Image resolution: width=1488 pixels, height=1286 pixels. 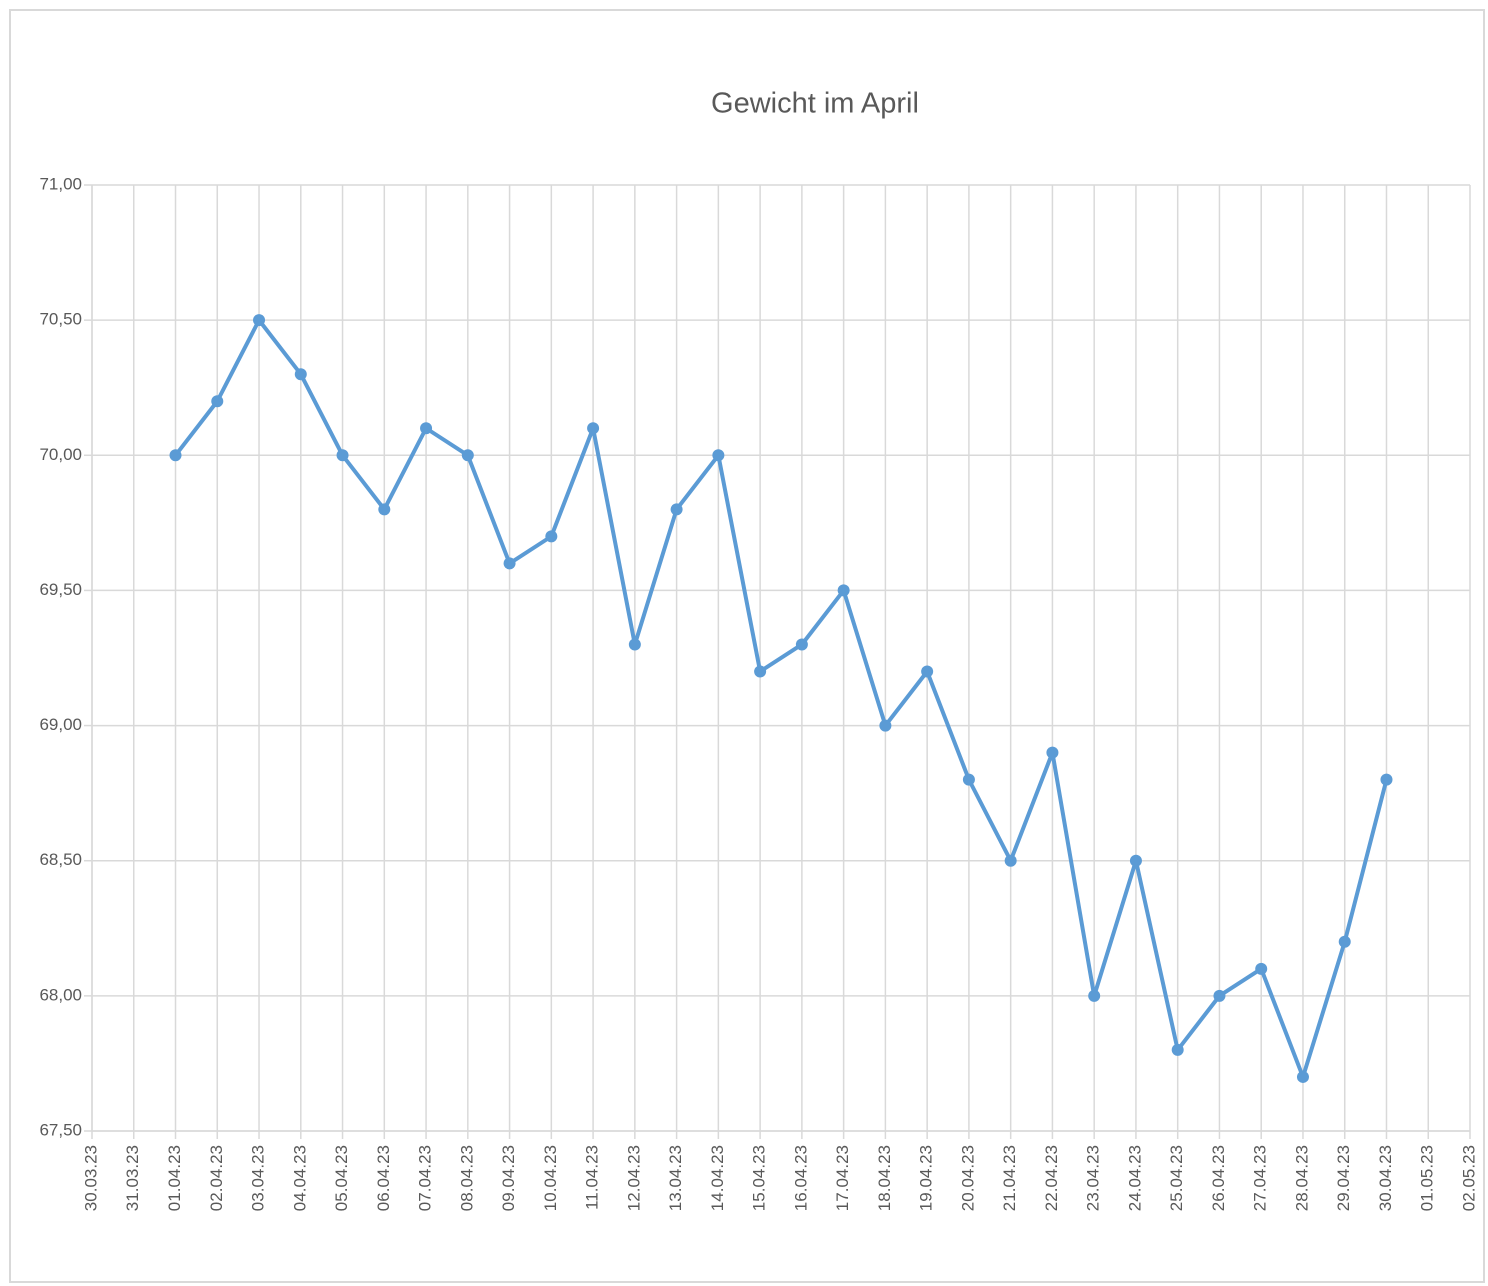 I want to click on y-tick-label: 69,00, so click(x=60, y=724).